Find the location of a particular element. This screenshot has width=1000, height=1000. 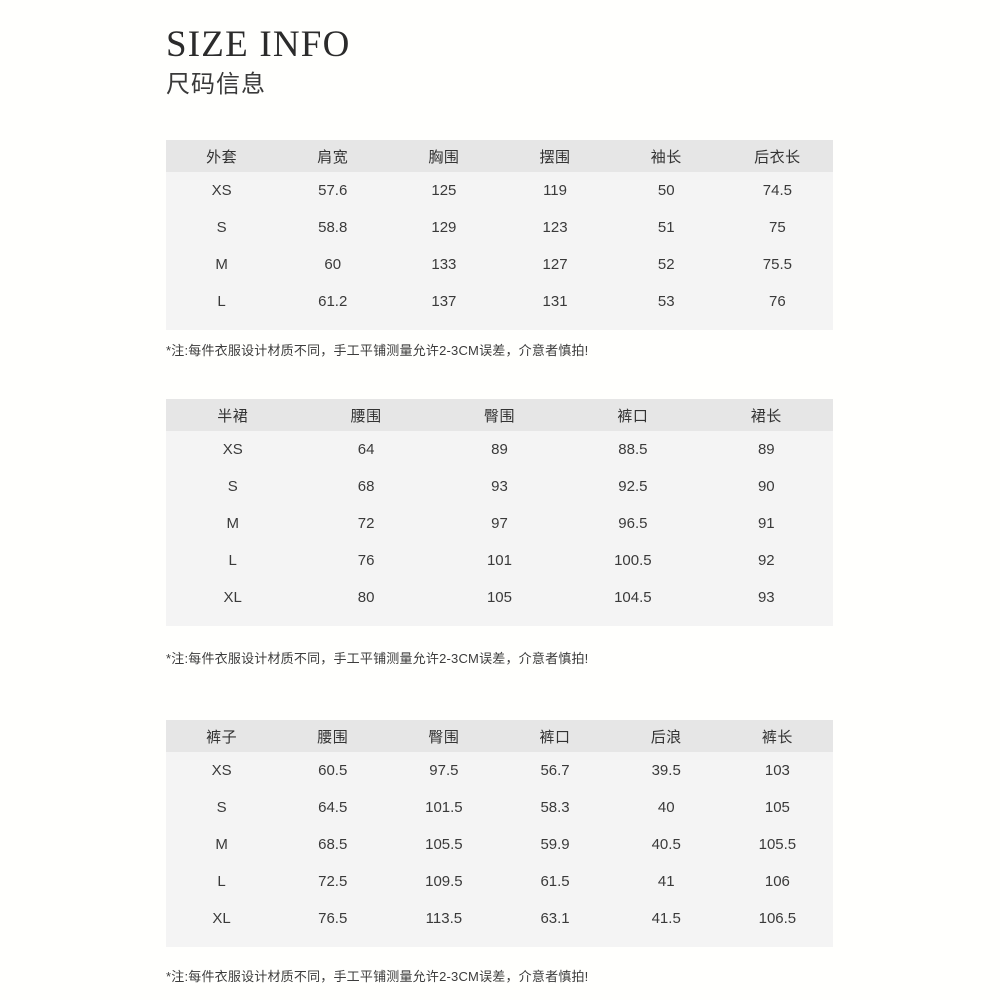

table-row: S 68 93 92.5 90 is located at coordinates (499, 486).